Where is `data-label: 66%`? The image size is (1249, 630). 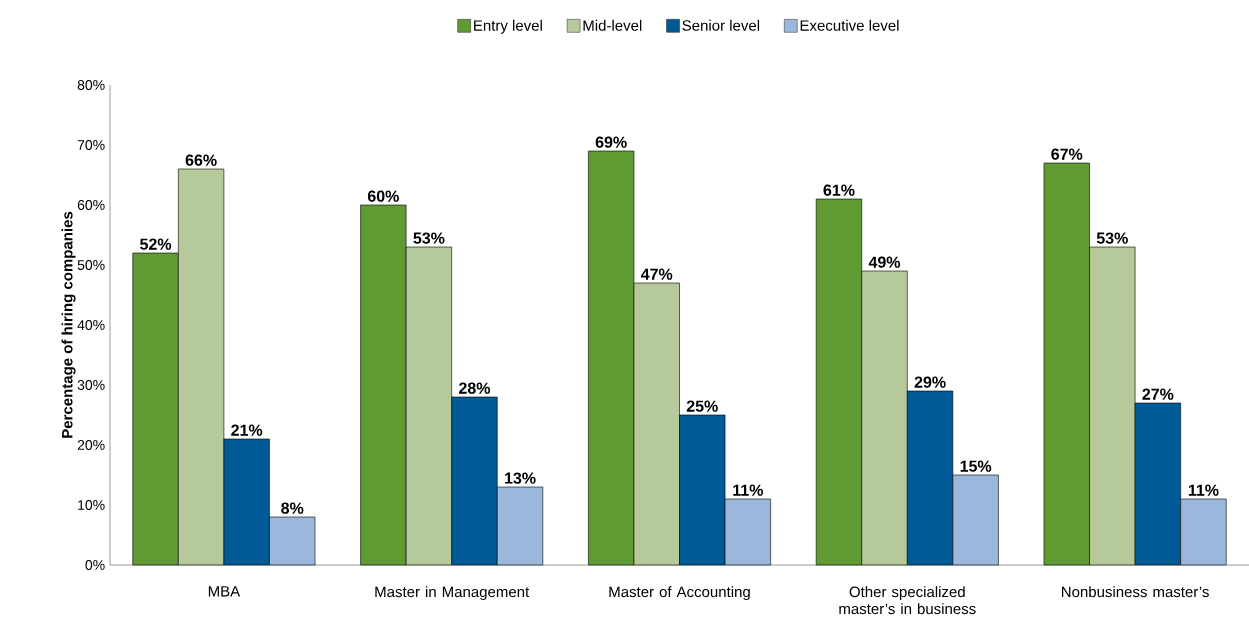
data-label: 66% is located at coordinates (201, 160).